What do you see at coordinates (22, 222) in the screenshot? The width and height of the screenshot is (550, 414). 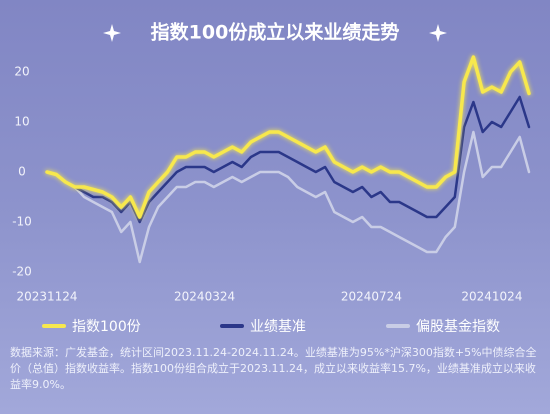 I see `y-tick-label: -10` at bounding box center [22, 222].